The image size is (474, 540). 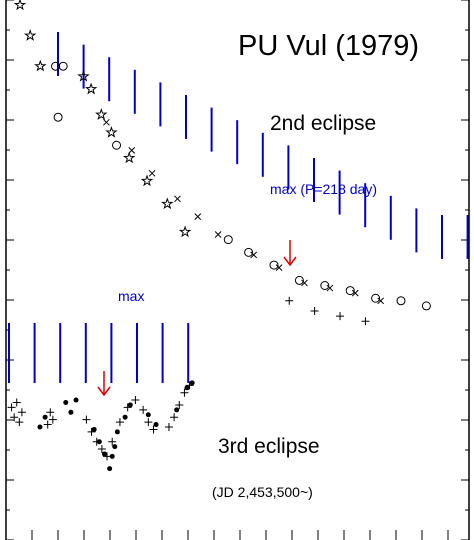 What do you see at coordinates (262, 492) in the screenshot?
I see `jd-note-label: (JD 2,453,500~)` at bounding box center [262, 492].